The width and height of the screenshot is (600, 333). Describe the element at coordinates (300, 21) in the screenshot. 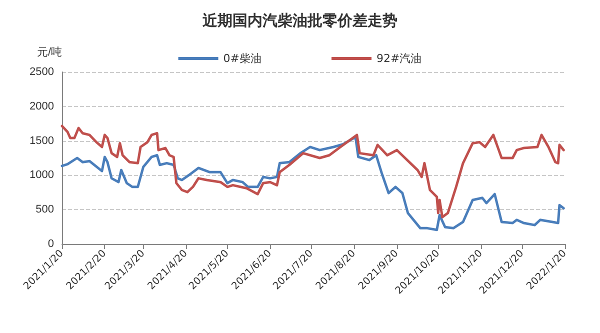

I see `chart-title: 近期国内汽柴油批零价差走势` at that location.